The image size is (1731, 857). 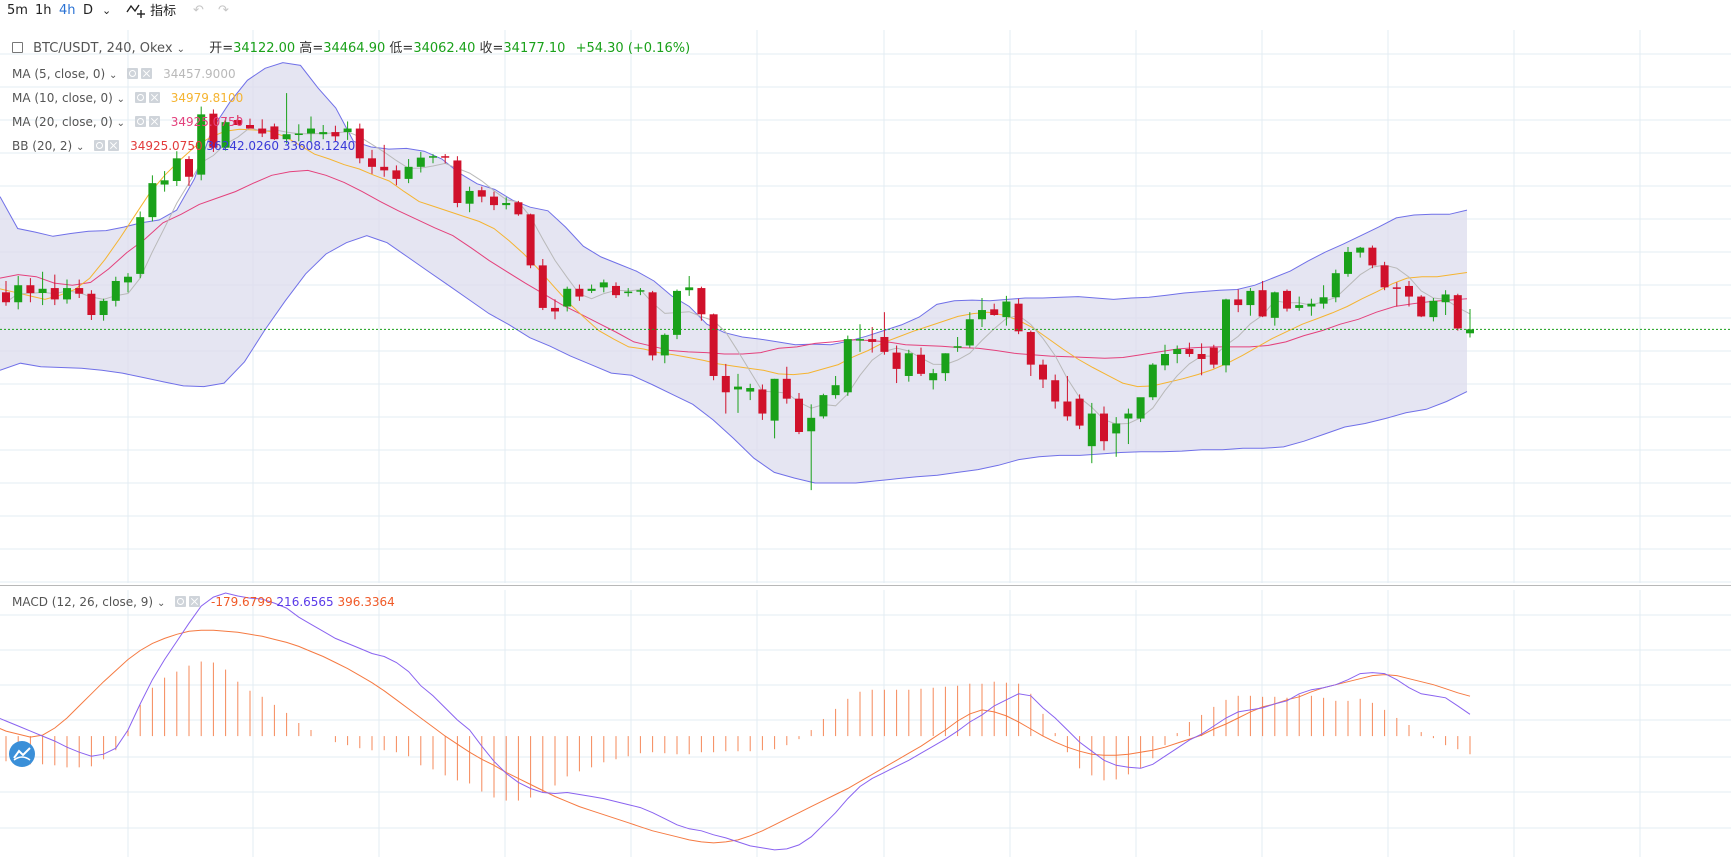 I want to click on macd-hist-value: -179.6799, so click(x=242, y=602).